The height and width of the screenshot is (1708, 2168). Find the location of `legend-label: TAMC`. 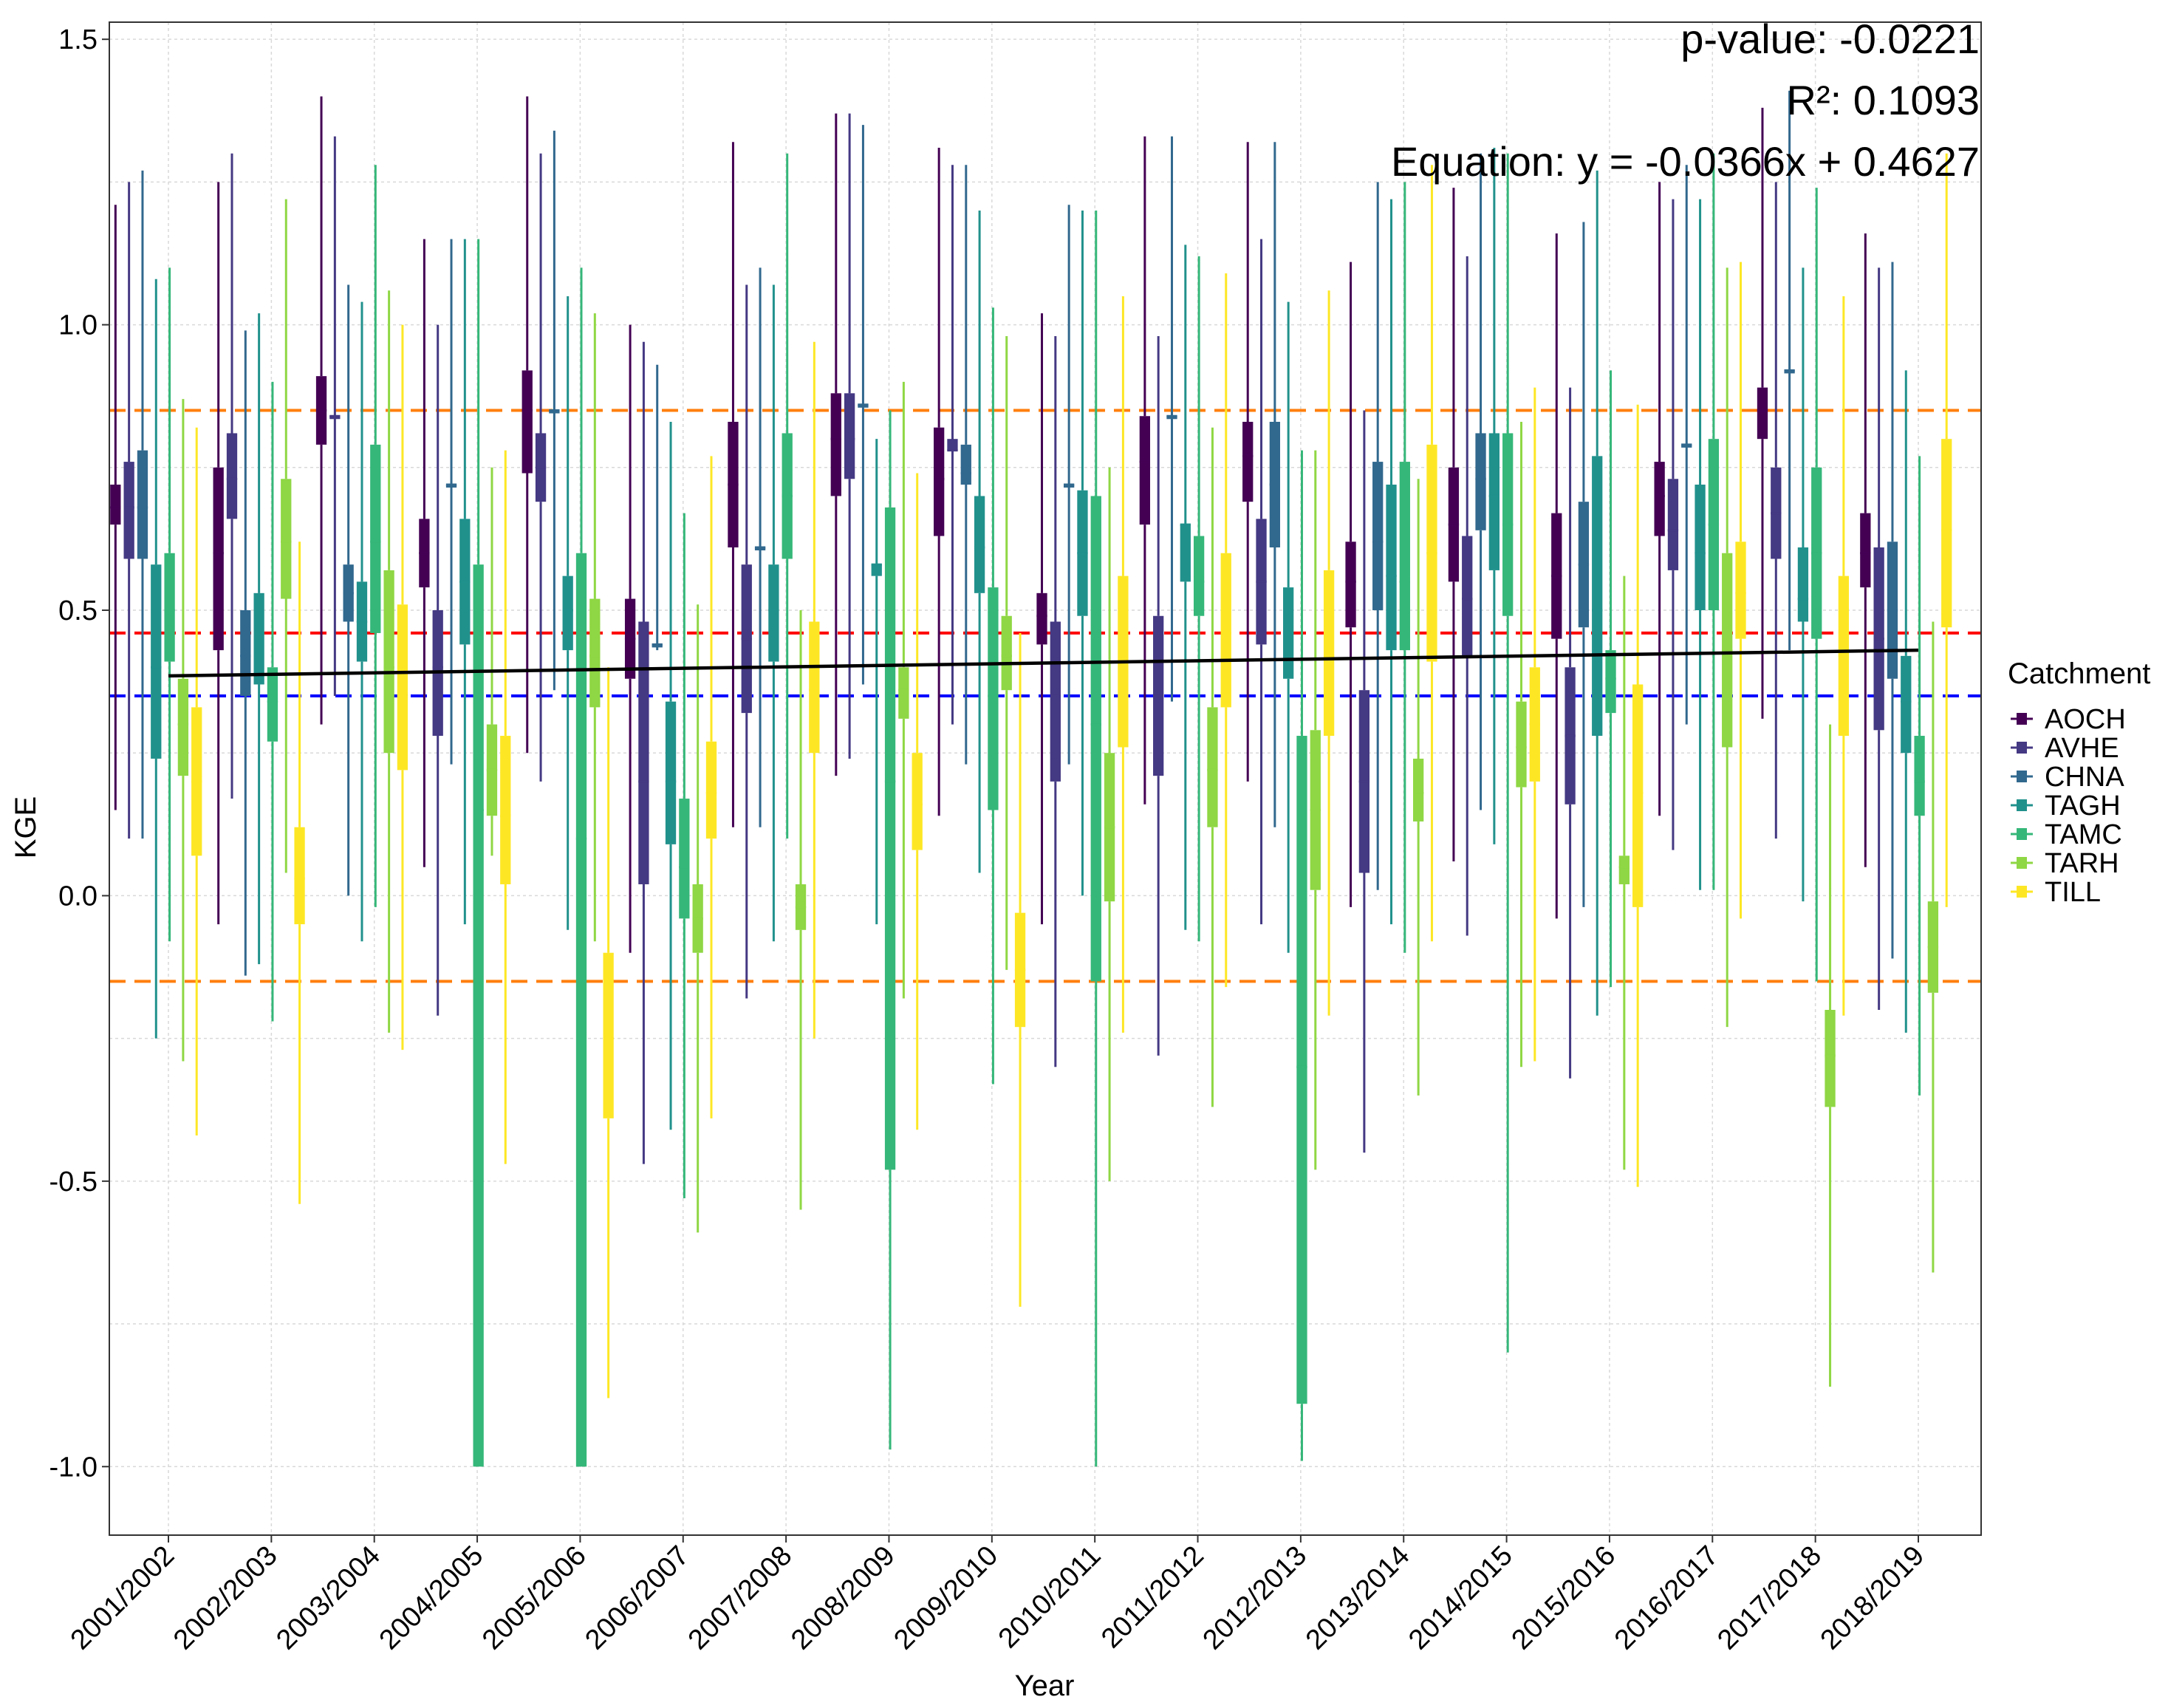

legend-label: TAMC is located at coordinates (2083, 834).